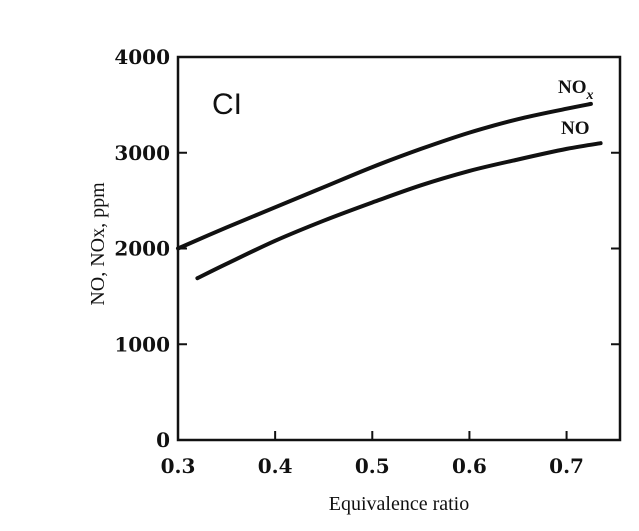 Image resolution: width=639 pixels, height=531 pixels. I want to click on y-tick-label: 0, so click(163, 440).